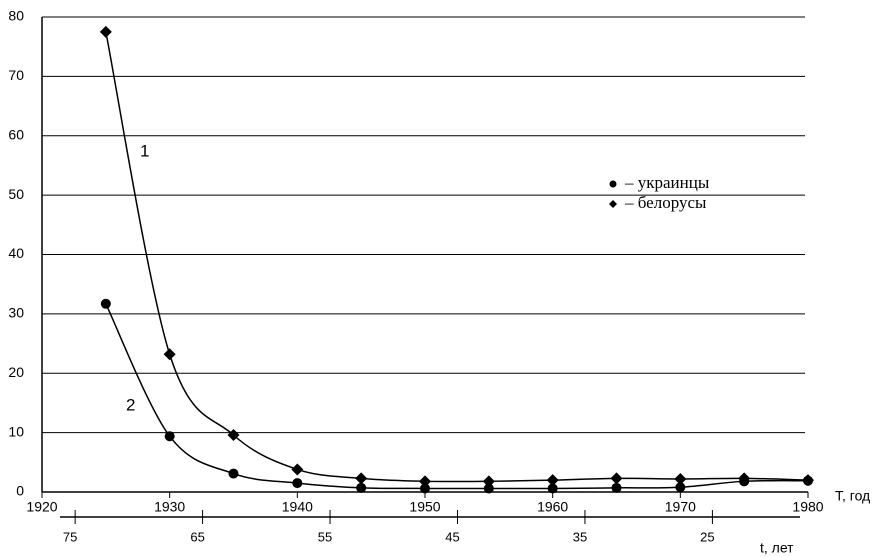 The height and width of the screenshot is (557, 880). I want to click on y-tick-label: 0, so click(20, 491).